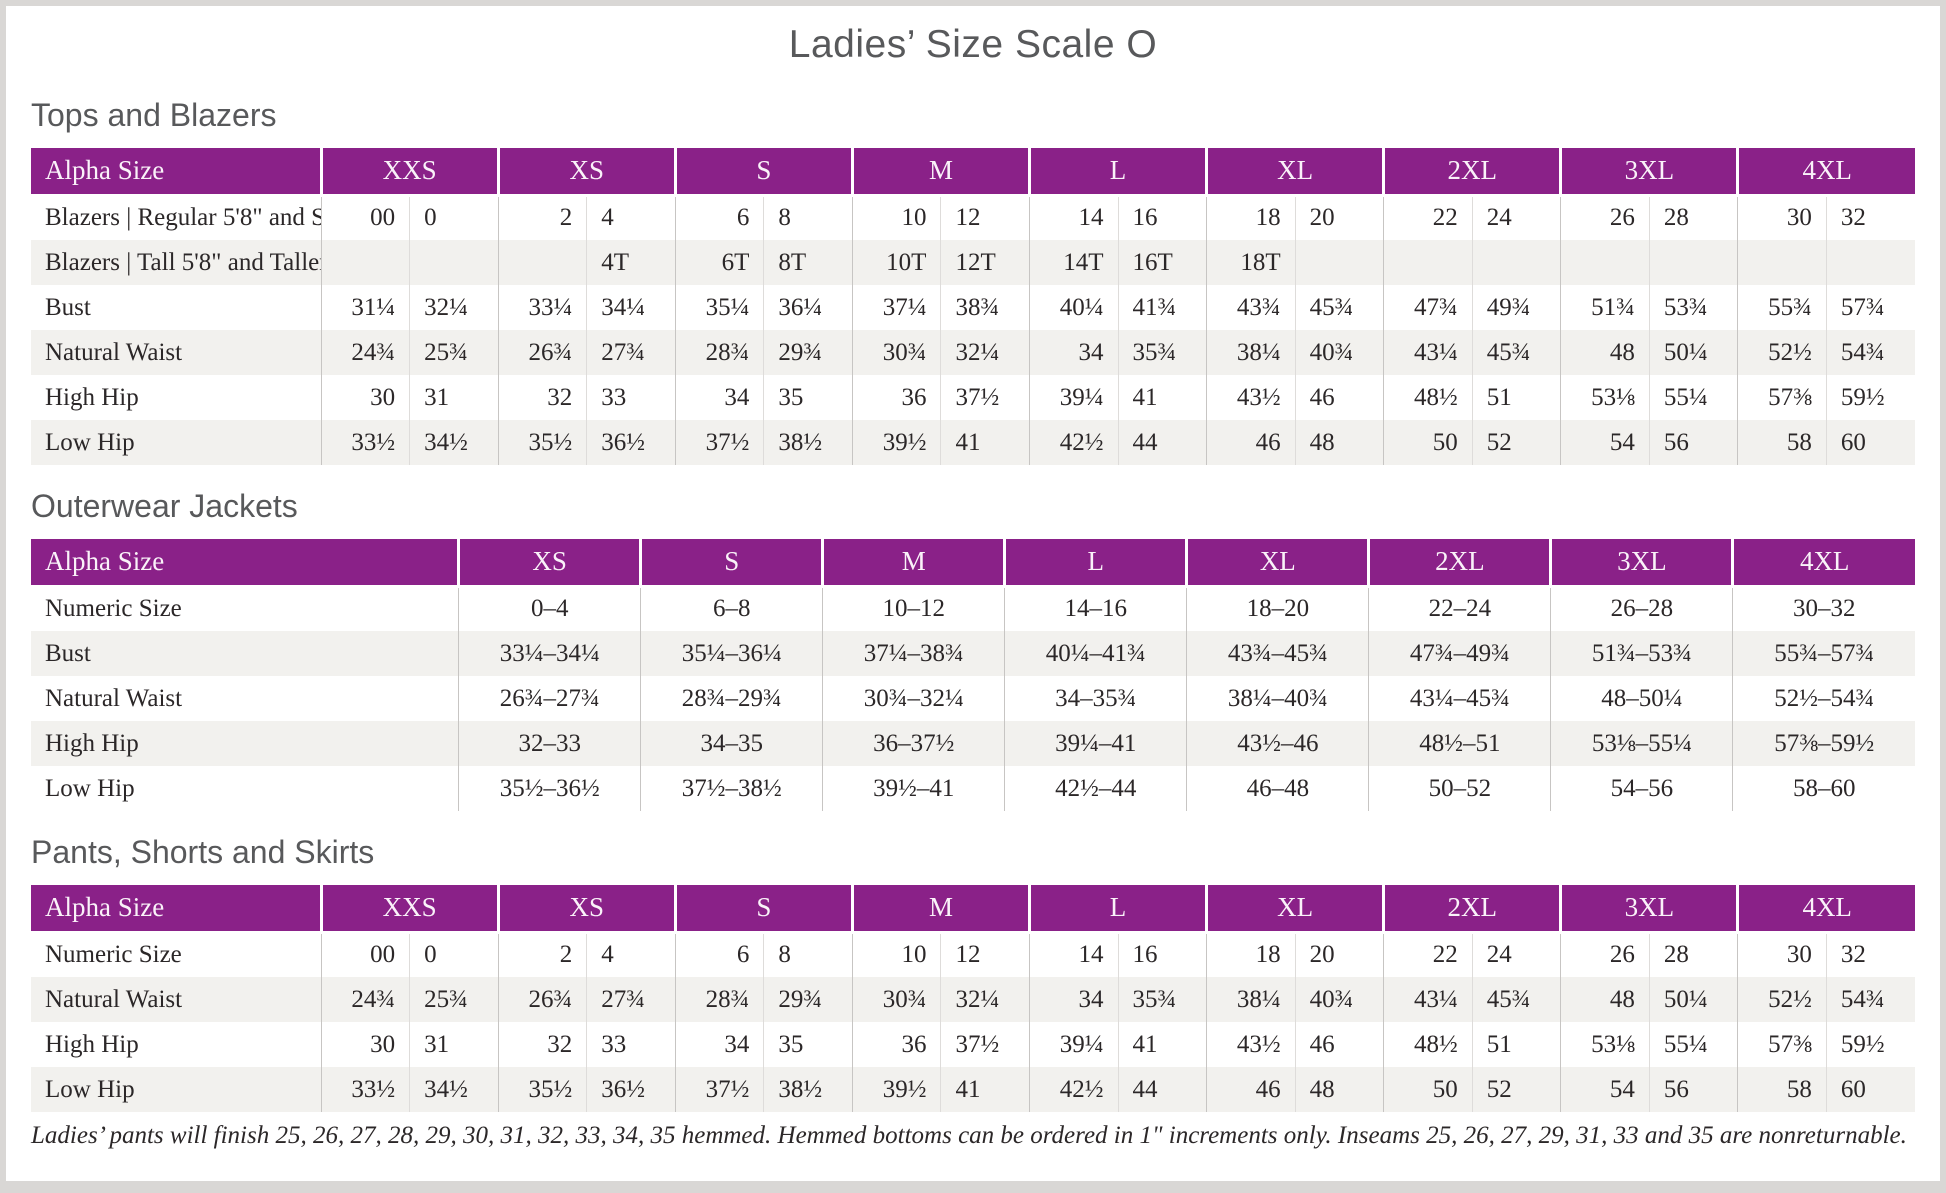  I want to click on alpha-size-header-row: Alpha Size XXS XS S M L XL 2XL 3XL 4XL, so click(973, 909).